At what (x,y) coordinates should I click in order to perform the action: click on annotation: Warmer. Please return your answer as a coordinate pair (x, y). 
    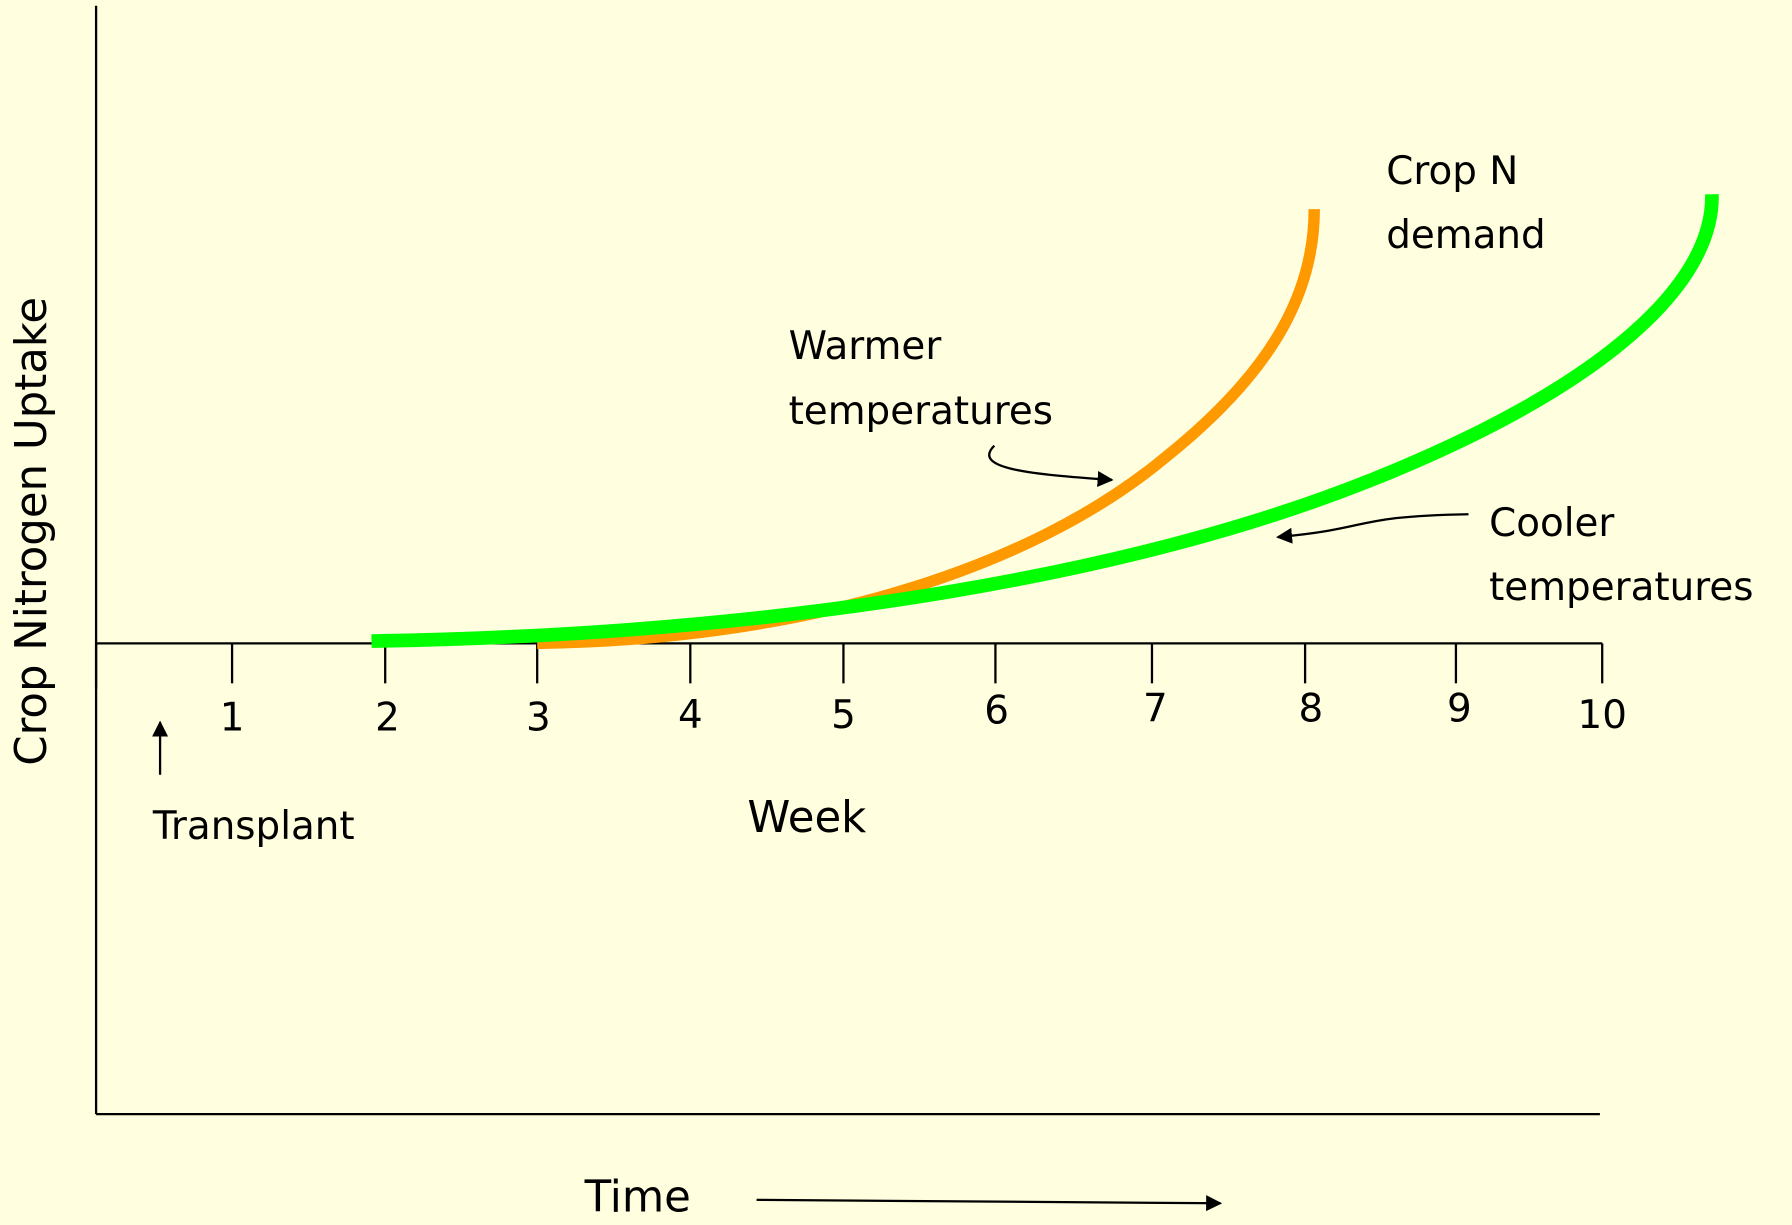
    Looking at the image, I should click on (865, 346).